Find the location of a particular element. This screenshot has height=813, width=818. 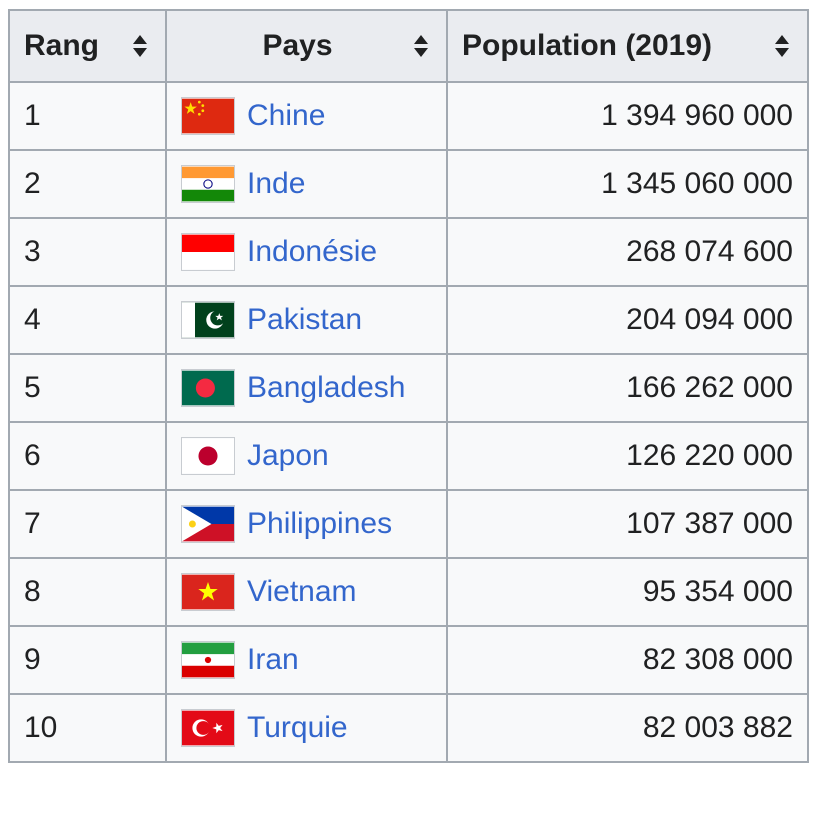

country-cell: Philippines is located at coordinates (306, 524).